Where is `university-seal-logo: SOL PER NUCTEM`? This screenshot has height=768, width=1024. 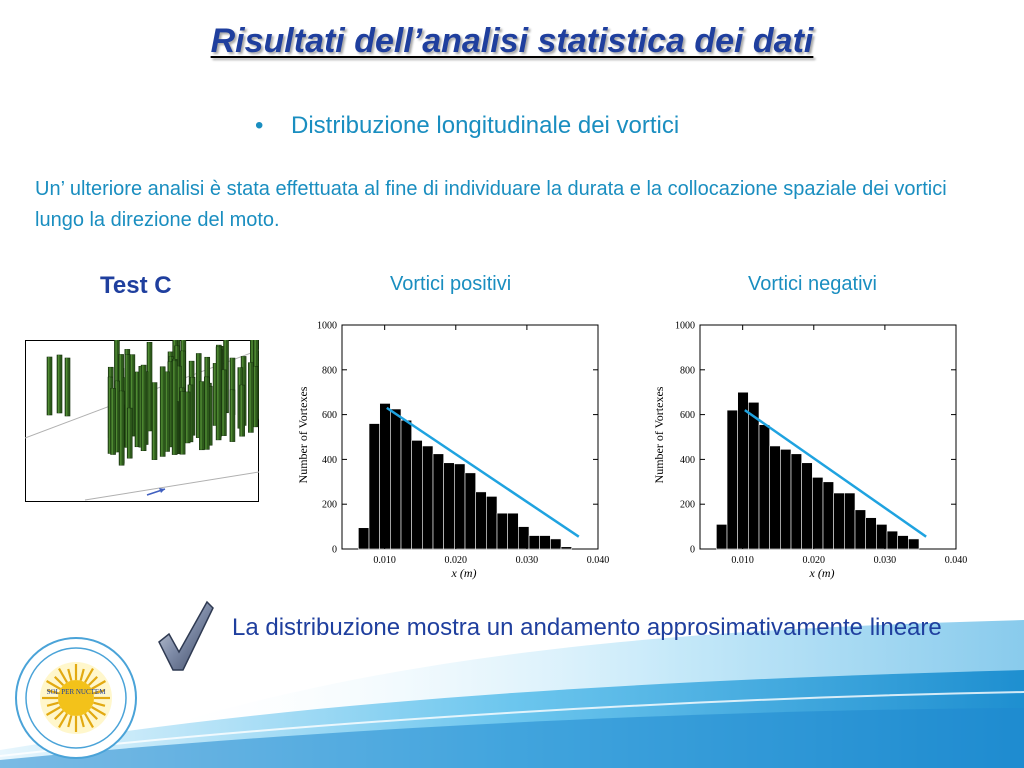
university-seal-logo: SOL PER NUCTEM is located at coordinates (76, 698).